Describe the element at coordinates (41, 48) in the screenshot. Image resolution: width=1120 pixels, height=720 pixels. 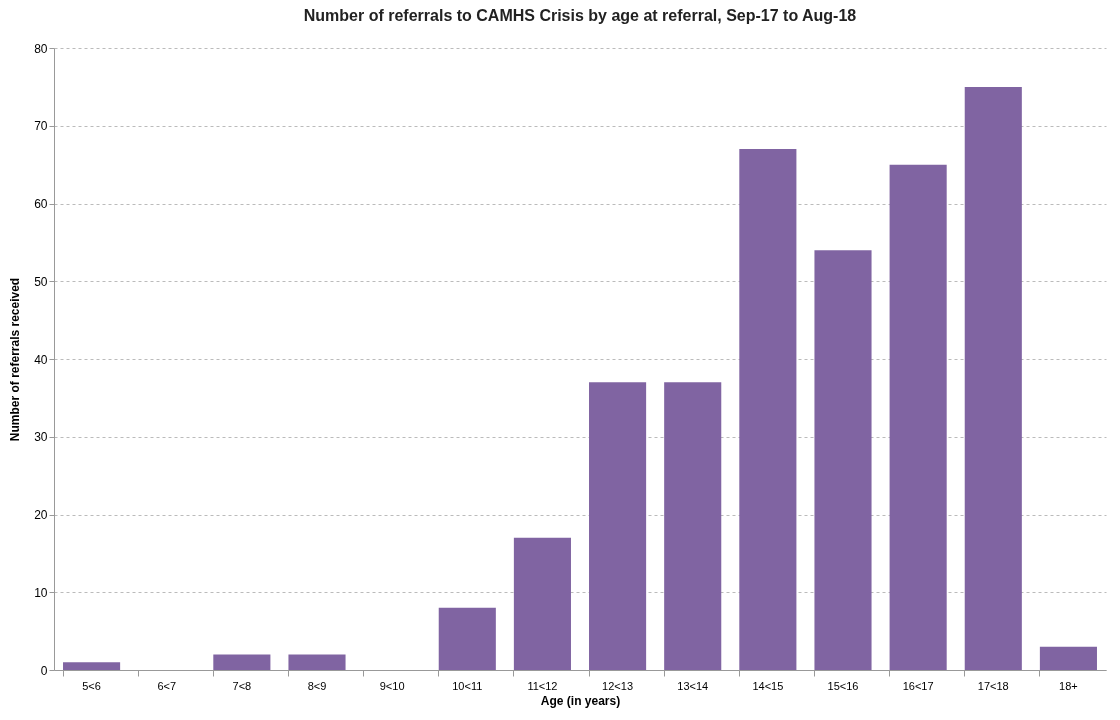
I see `y-tick-label: 80` at that location.